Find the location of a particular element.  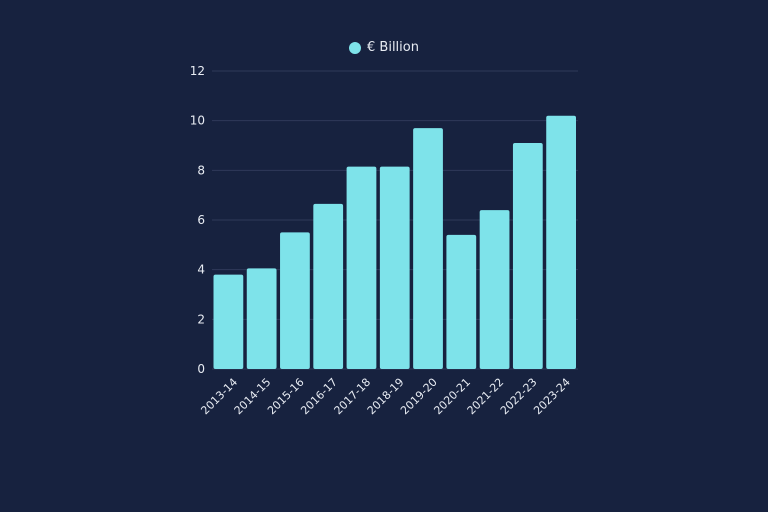

y-tick-label: 4 is located at coordinates (201, 270).